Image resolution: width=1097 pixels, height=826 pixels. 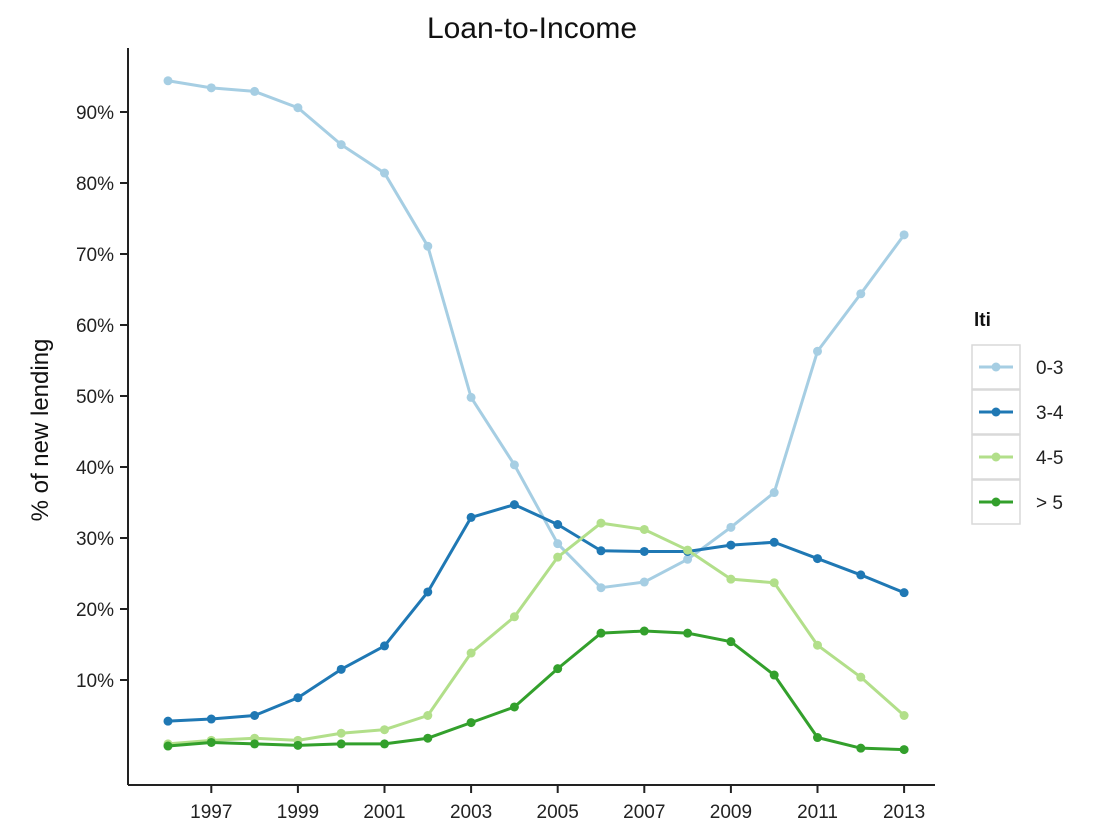 I want to click on y-axis-ticks: 10% 20% 30% 40% 50% 60% 70% 80% 90%, so click(x=102, y=397).